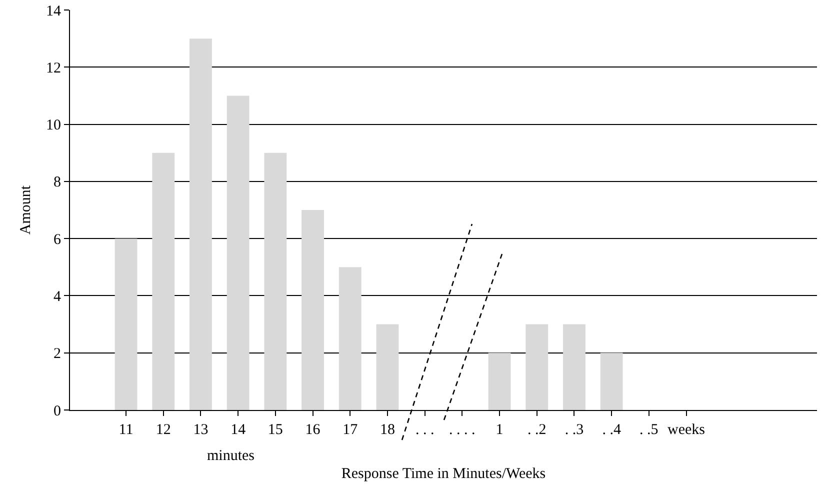  Describe the element at coordinates (26, 209) in the screenshot. I see `y-axis-title: Amount` at that location.